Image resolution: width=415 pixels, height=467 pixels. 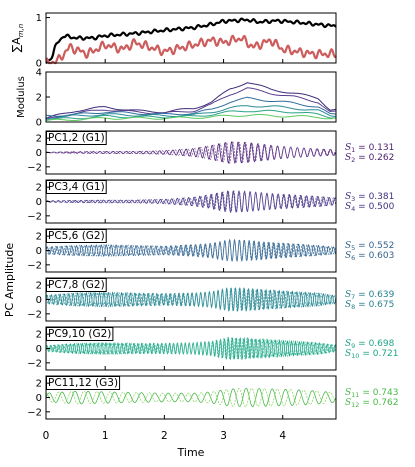 I want to click on x-tick-label: 4, so click(x=282, y=436).